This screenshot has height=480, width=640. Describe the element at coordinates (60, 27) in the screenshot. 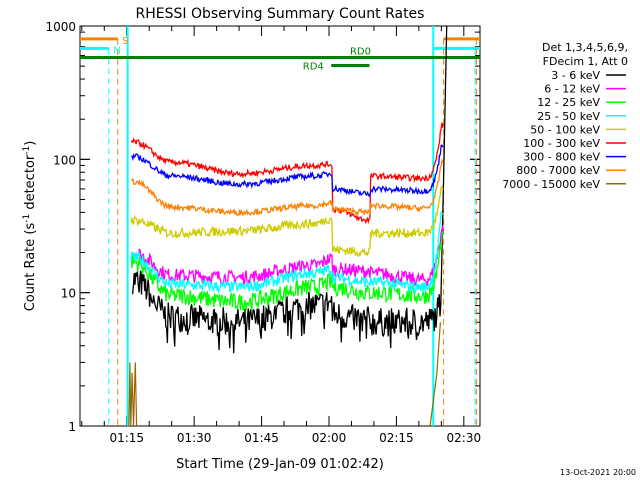

I see `y-tick-label: 1000` at that location.